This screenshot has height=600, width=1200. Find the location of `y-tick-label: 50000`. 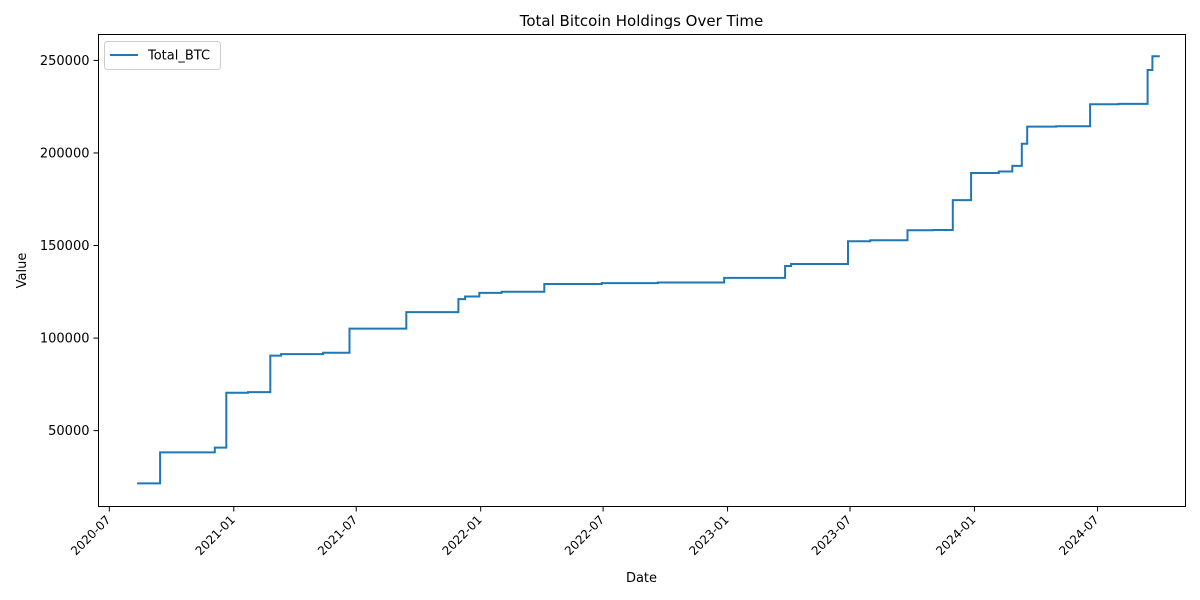

y-tick-label: 50000 is located at coordinates (68, 431).